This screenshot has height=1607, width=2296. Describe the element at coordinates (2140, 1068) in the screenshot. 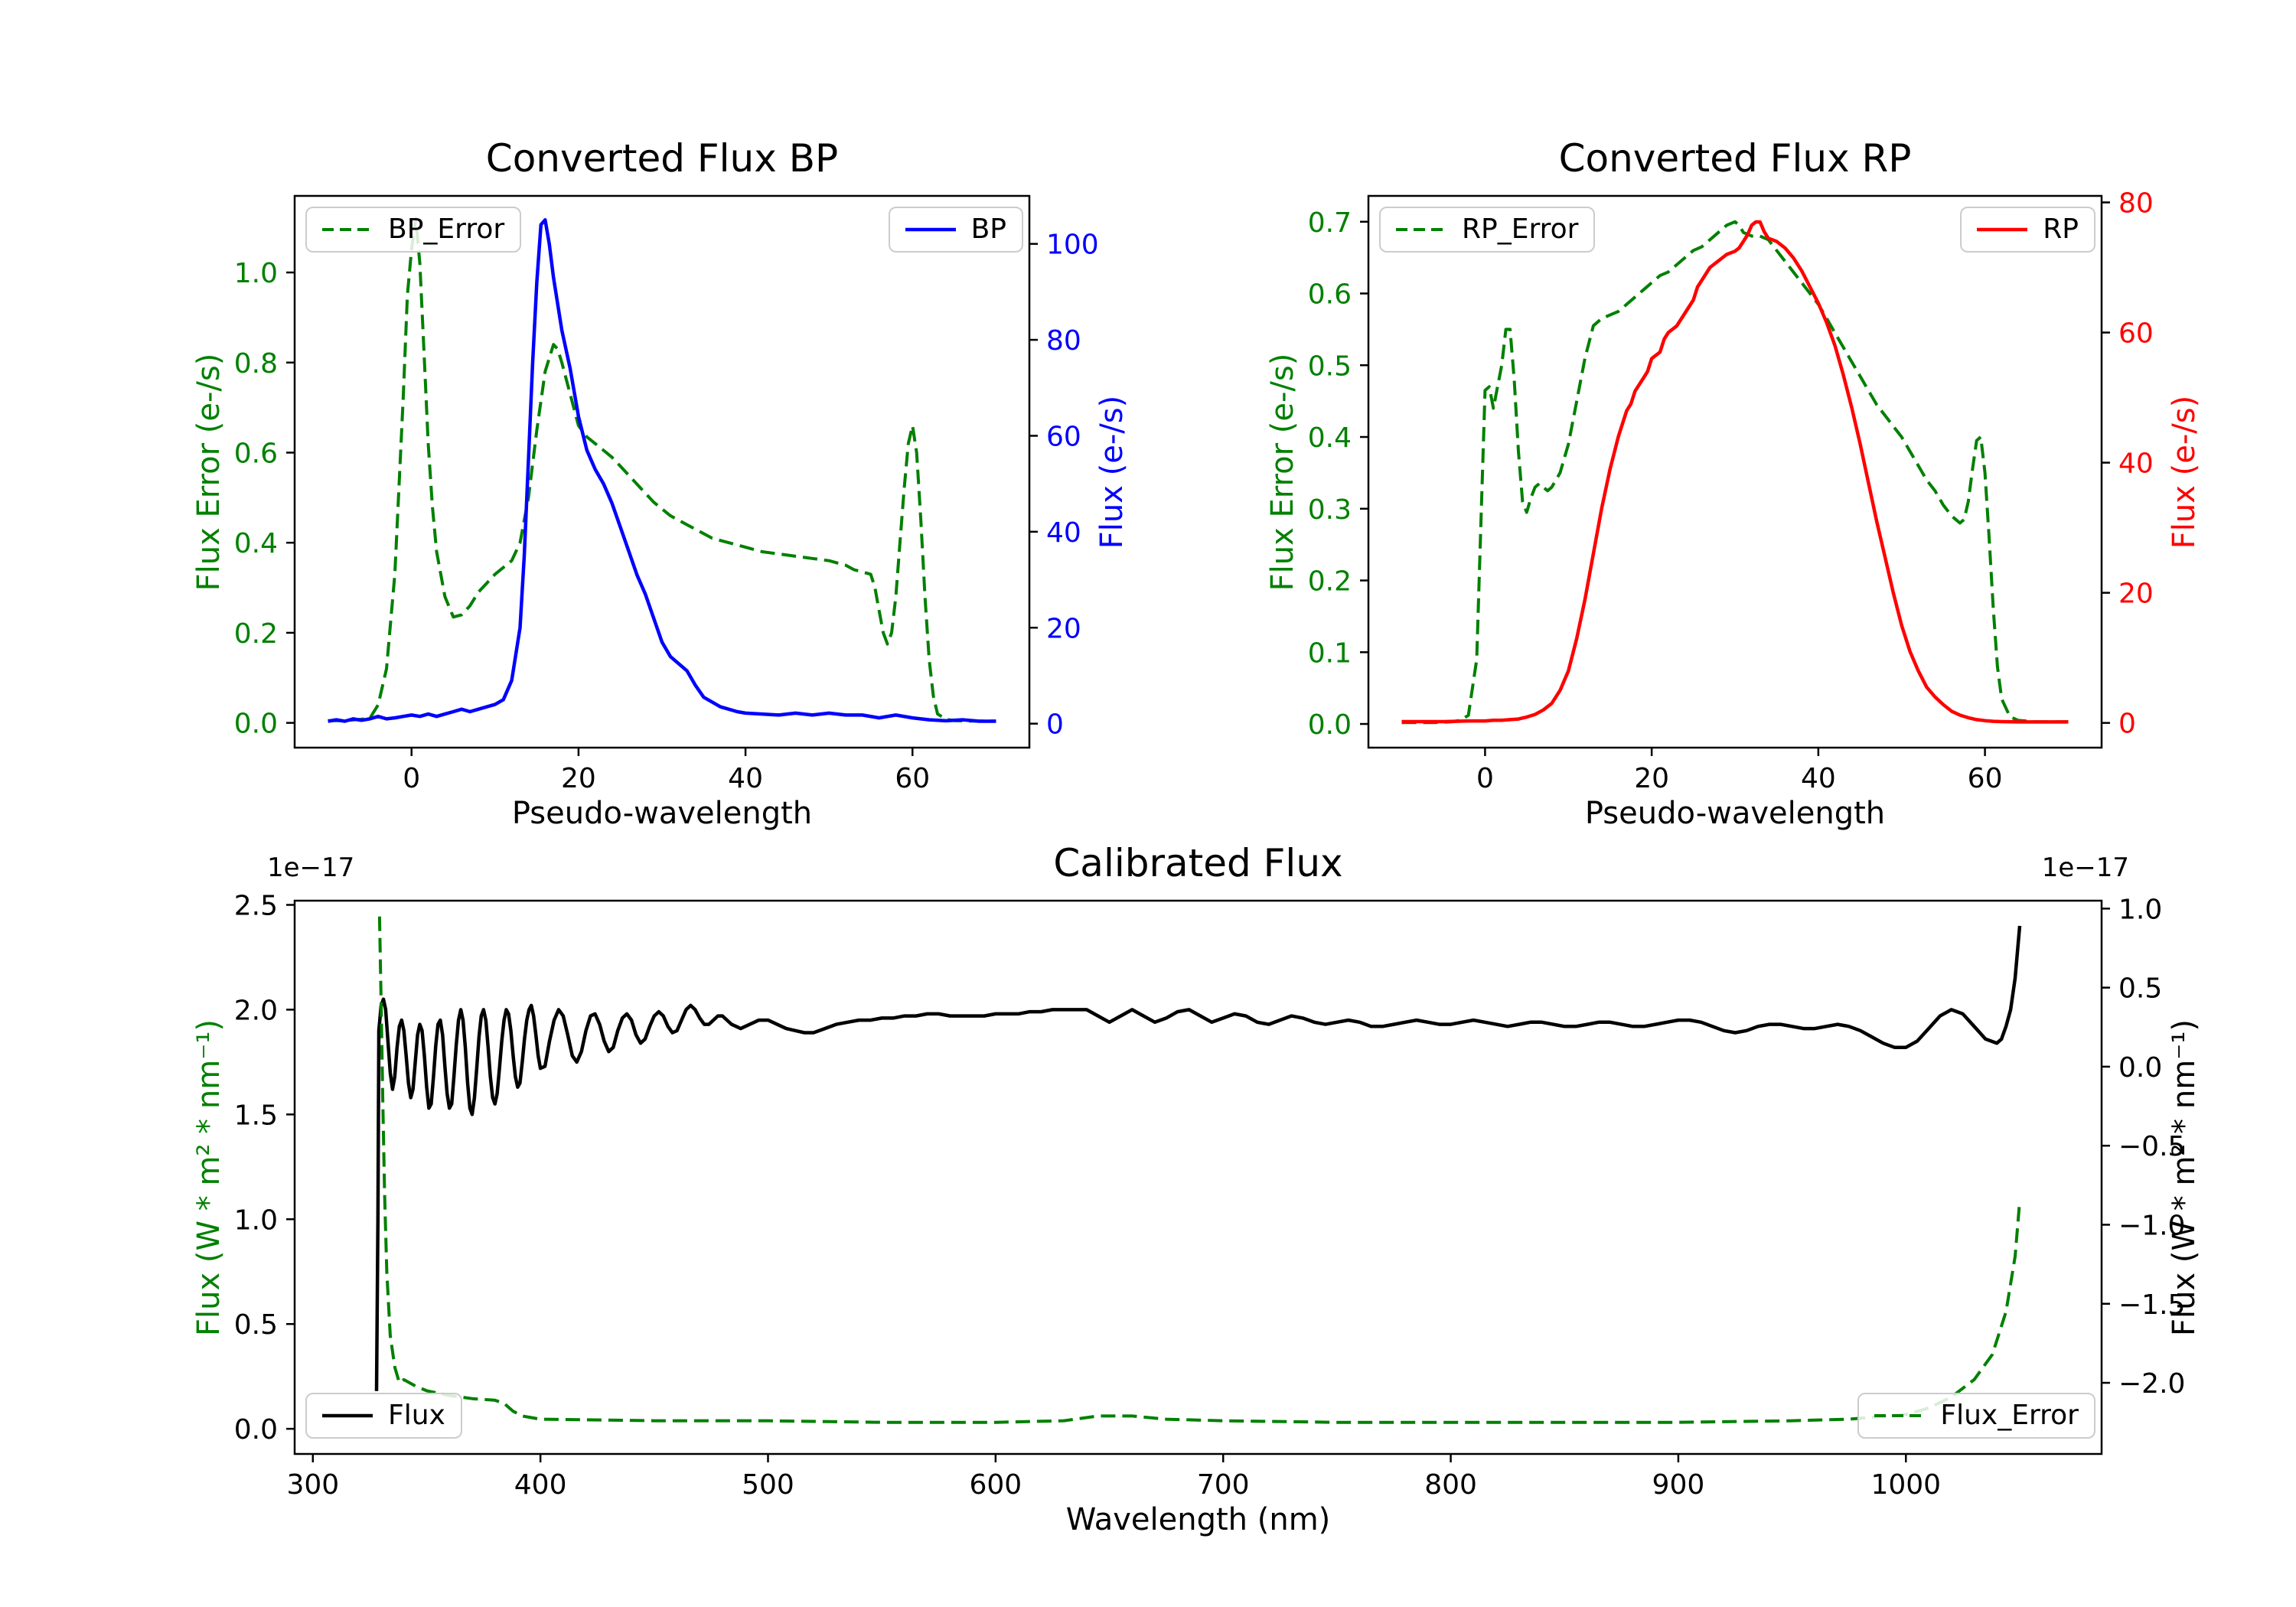

I see `y-tick-label-right: 0.0` at that location.